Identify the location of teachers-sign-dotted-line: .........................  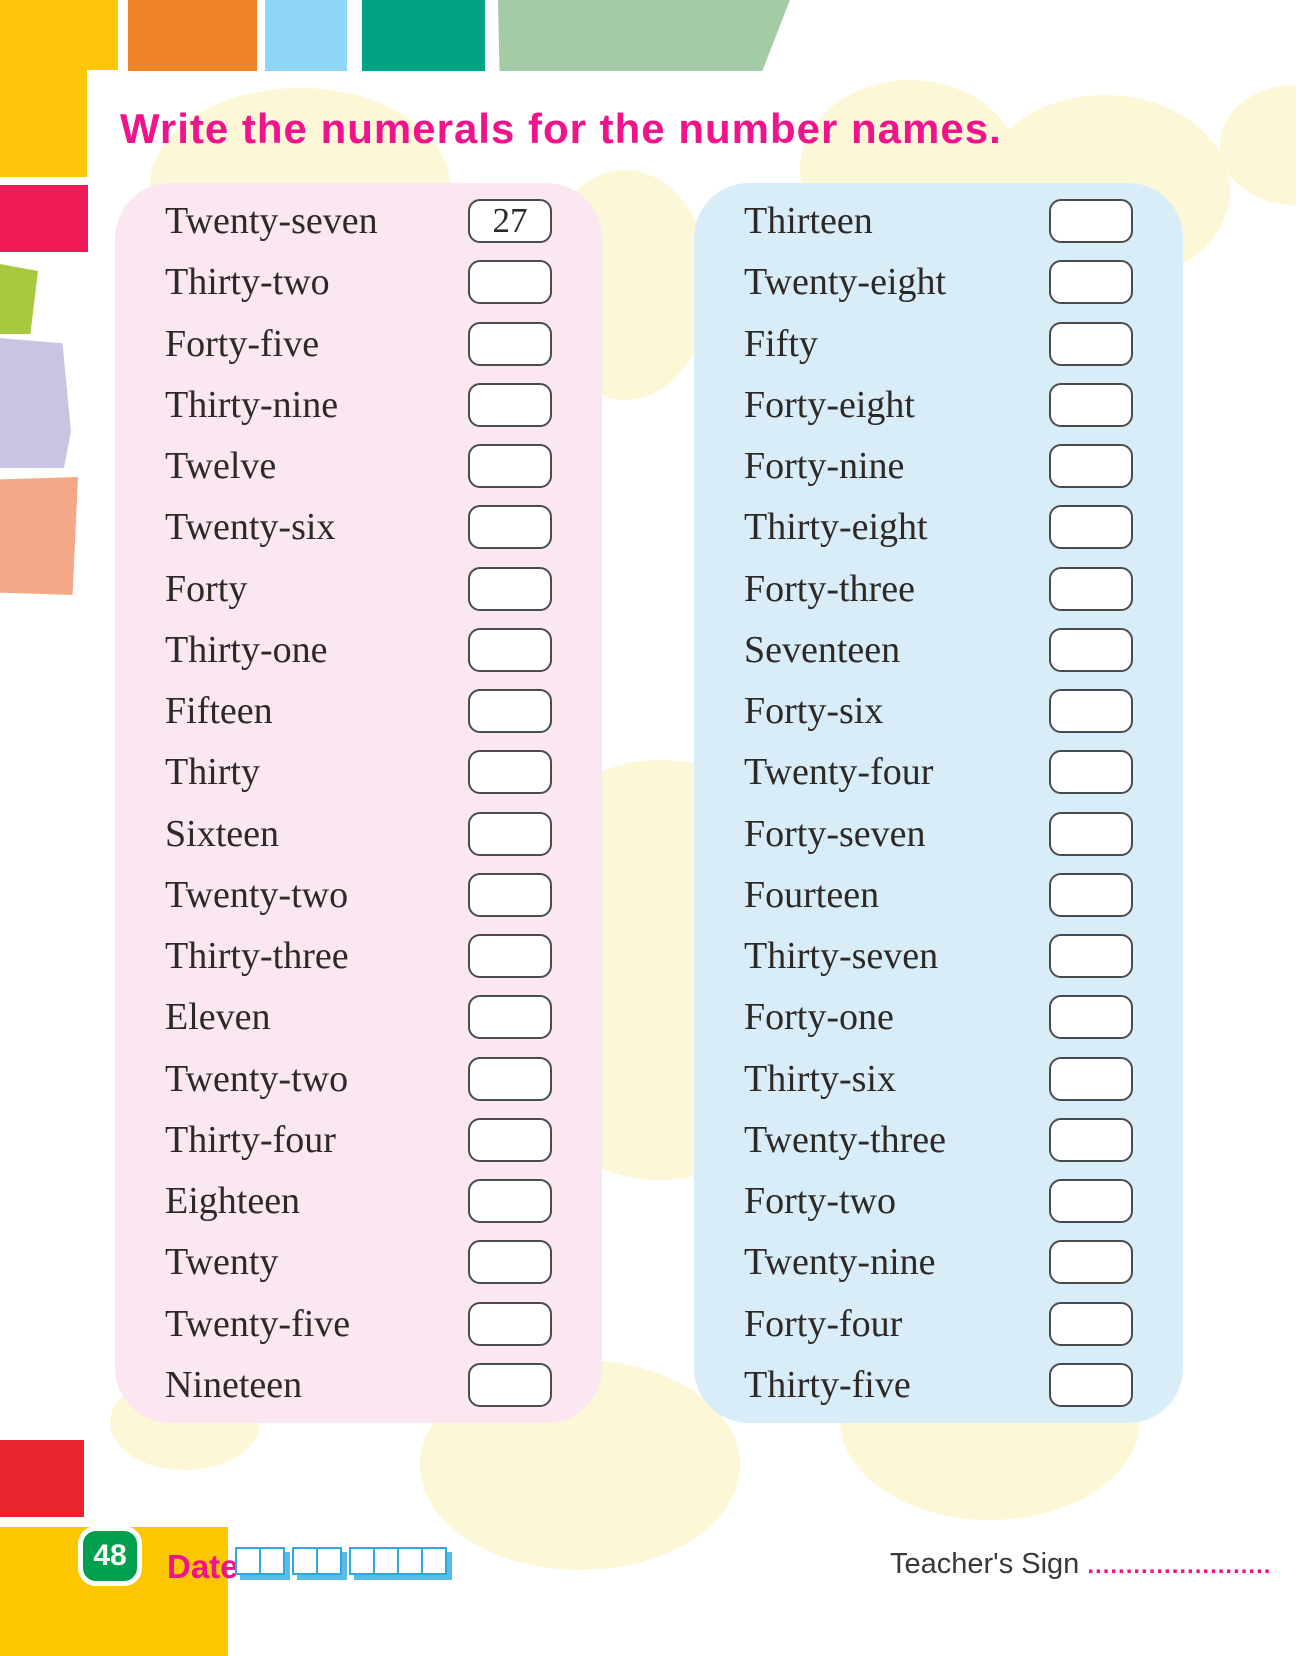
(1179, 1565).